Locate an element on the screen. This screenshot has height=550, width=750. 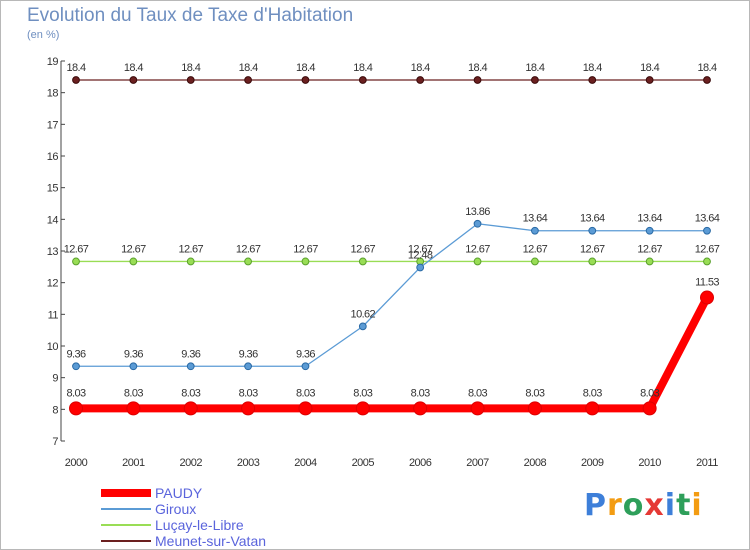
data-label-giroux-2007: 13.86 is located at coordinates (477, 212).